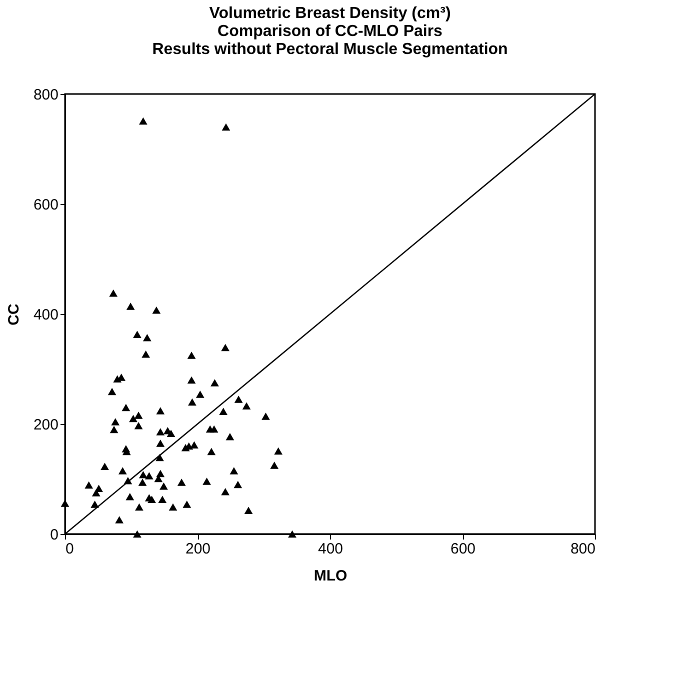 The width and height of the screenshot is (683, 694). I want to click on text: Results without Pectoral Muscle Segmentation, so click(330, 49).